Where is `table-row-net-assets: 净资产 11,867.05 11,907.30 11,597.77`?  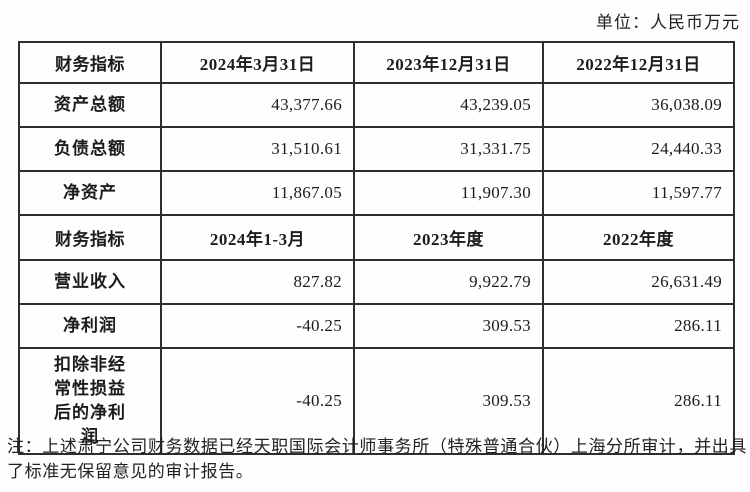
table-row-net-assets: 净资产 11,867.05 11,907.30 11,597.77 is located at coordinates (376, 193).